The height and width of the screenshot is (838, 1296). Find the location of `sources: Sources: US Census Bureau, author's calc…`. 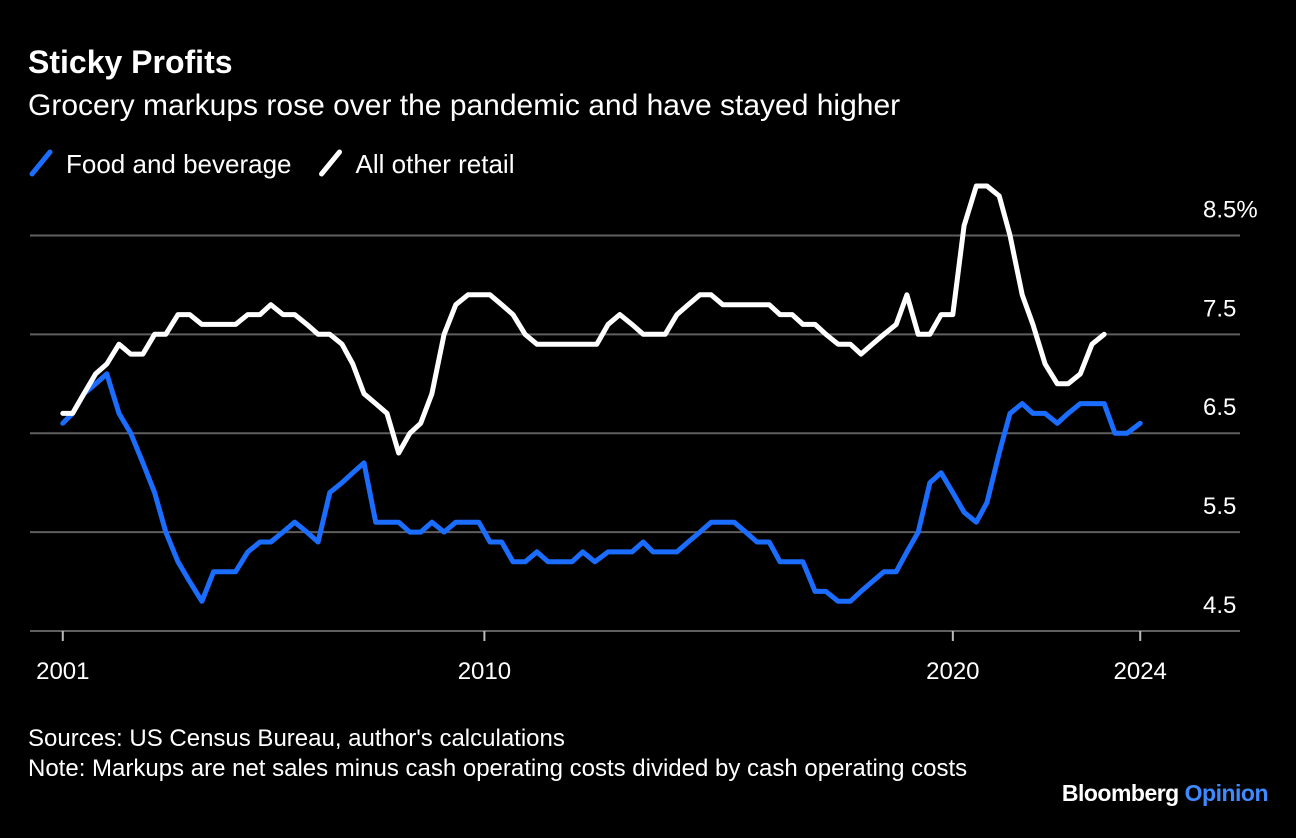

sources: Sources: US Census Bureau, author's calc… is located at coordinates (296, 738).